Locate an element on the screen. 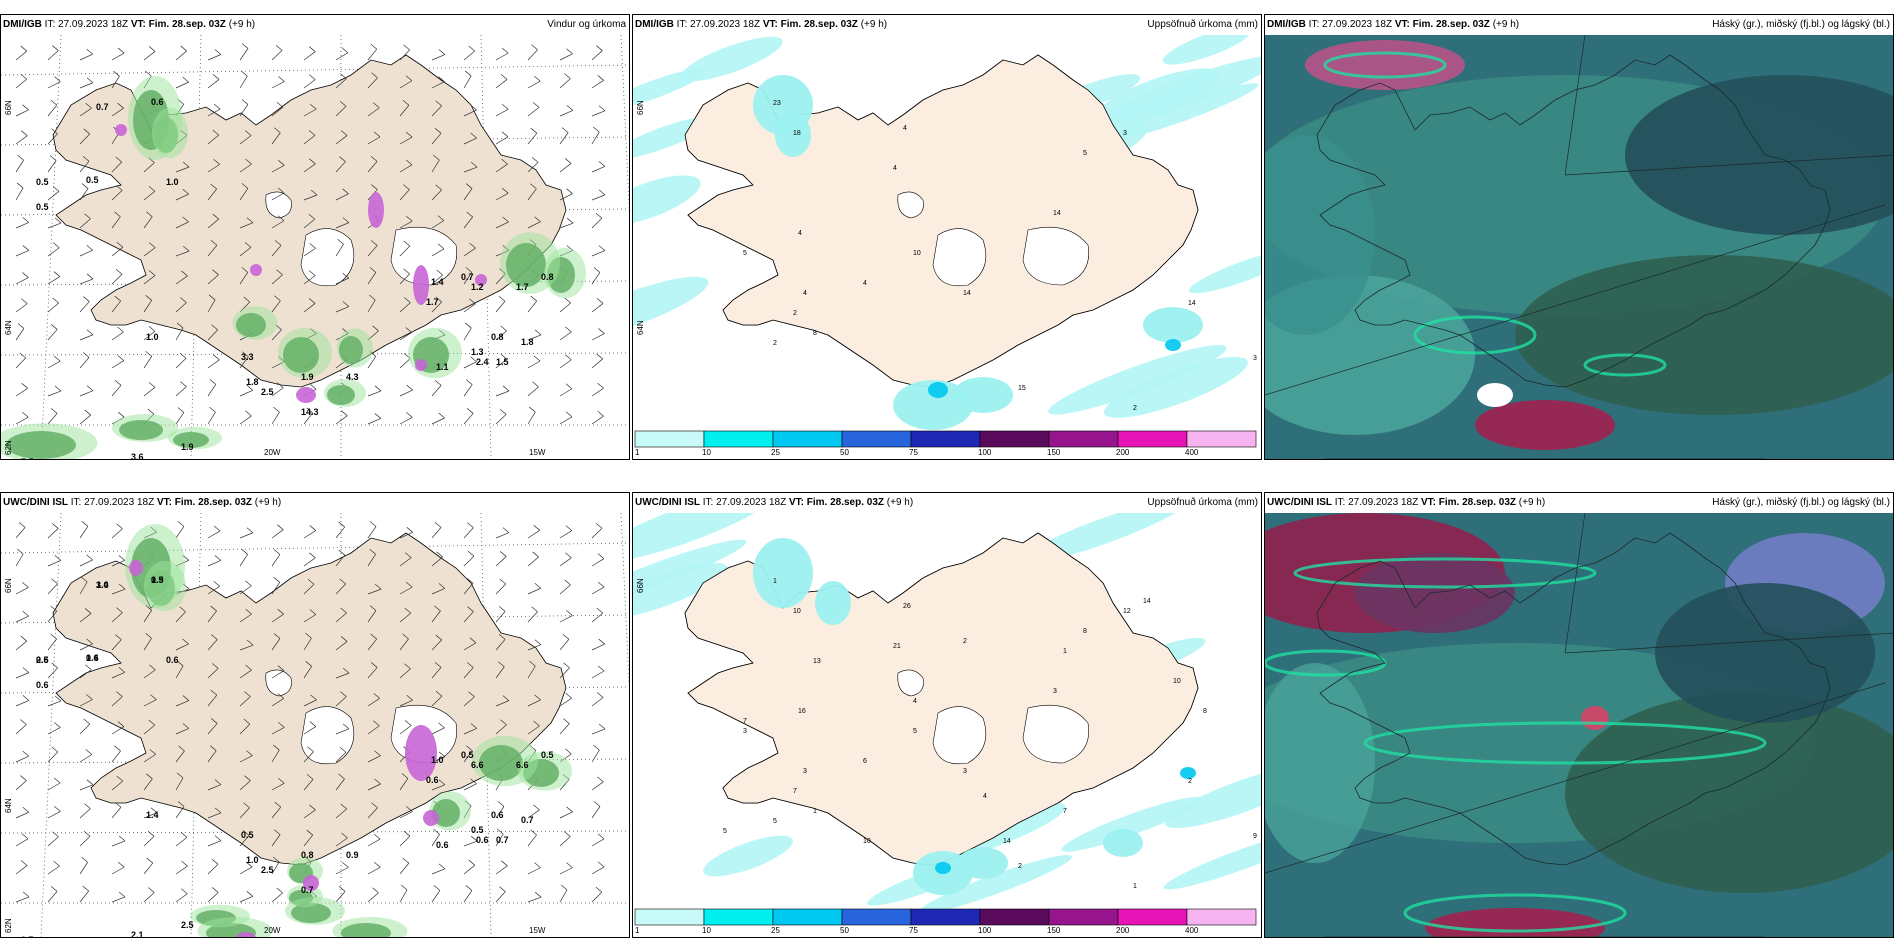  value-label: 5 is located at coordinates (1085, 153).